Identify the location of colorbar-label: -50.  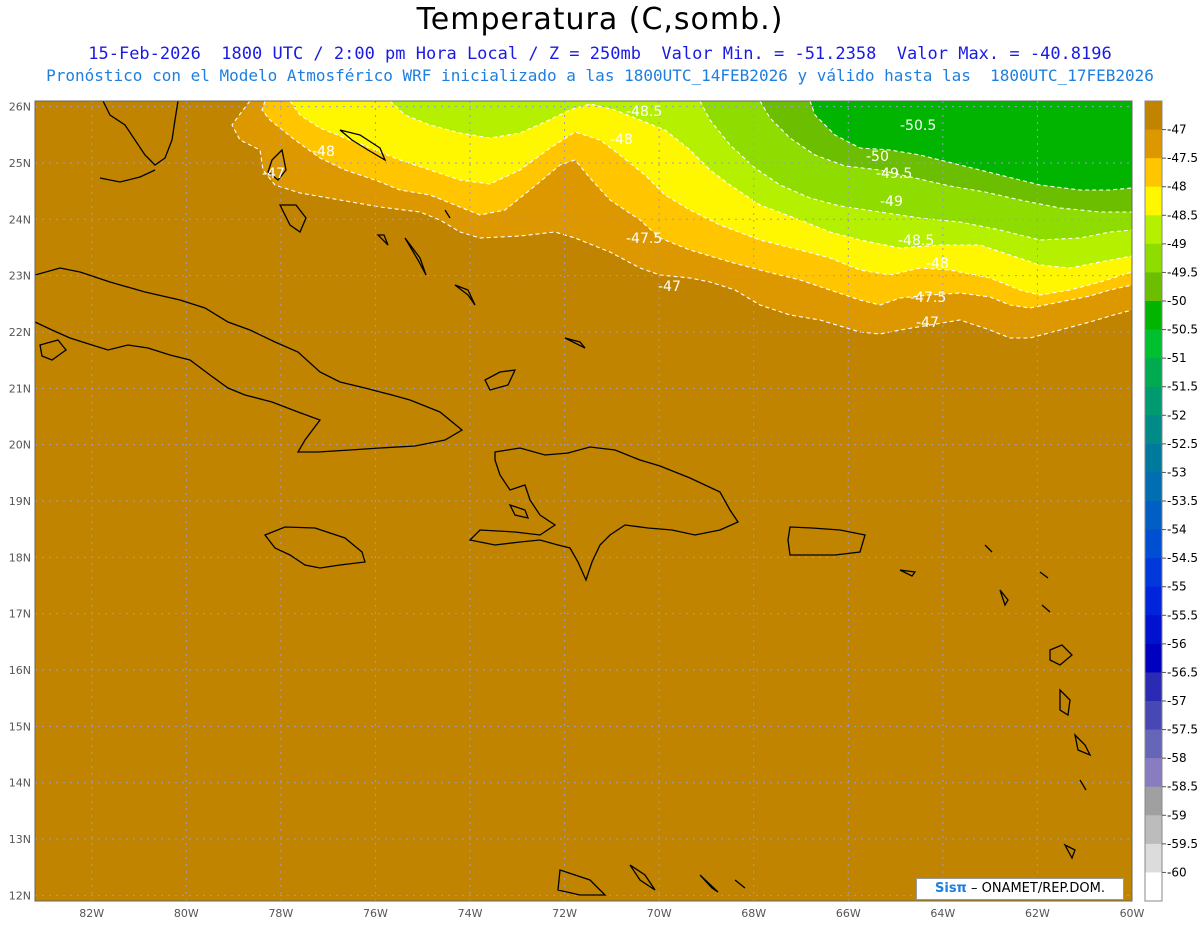
(1177, 301).